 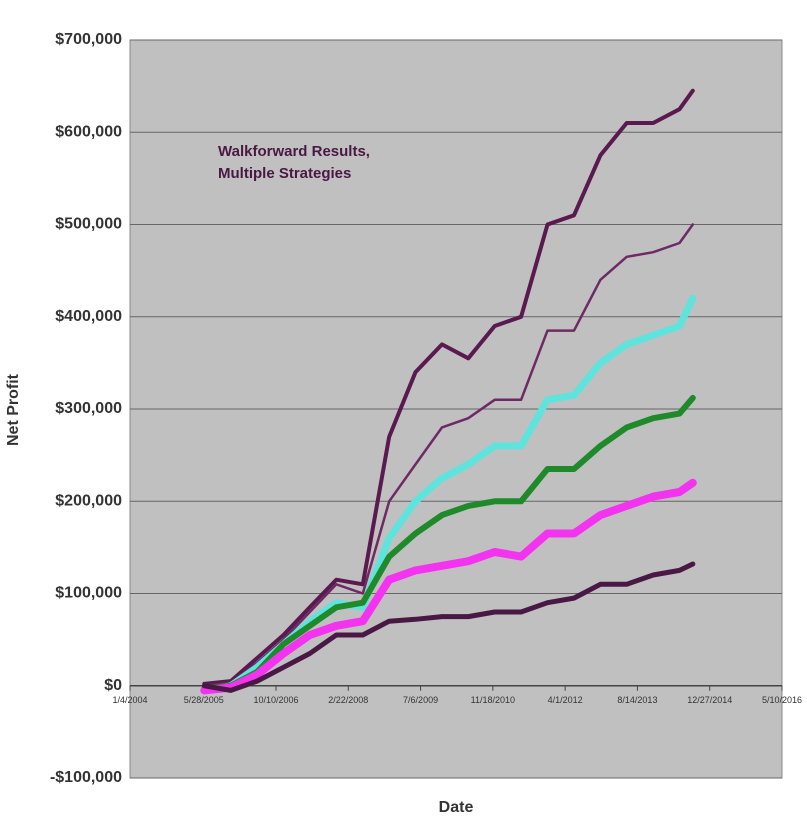 I want to click on x-tick-label: 4/1/2012, so click(x=565, y=700).